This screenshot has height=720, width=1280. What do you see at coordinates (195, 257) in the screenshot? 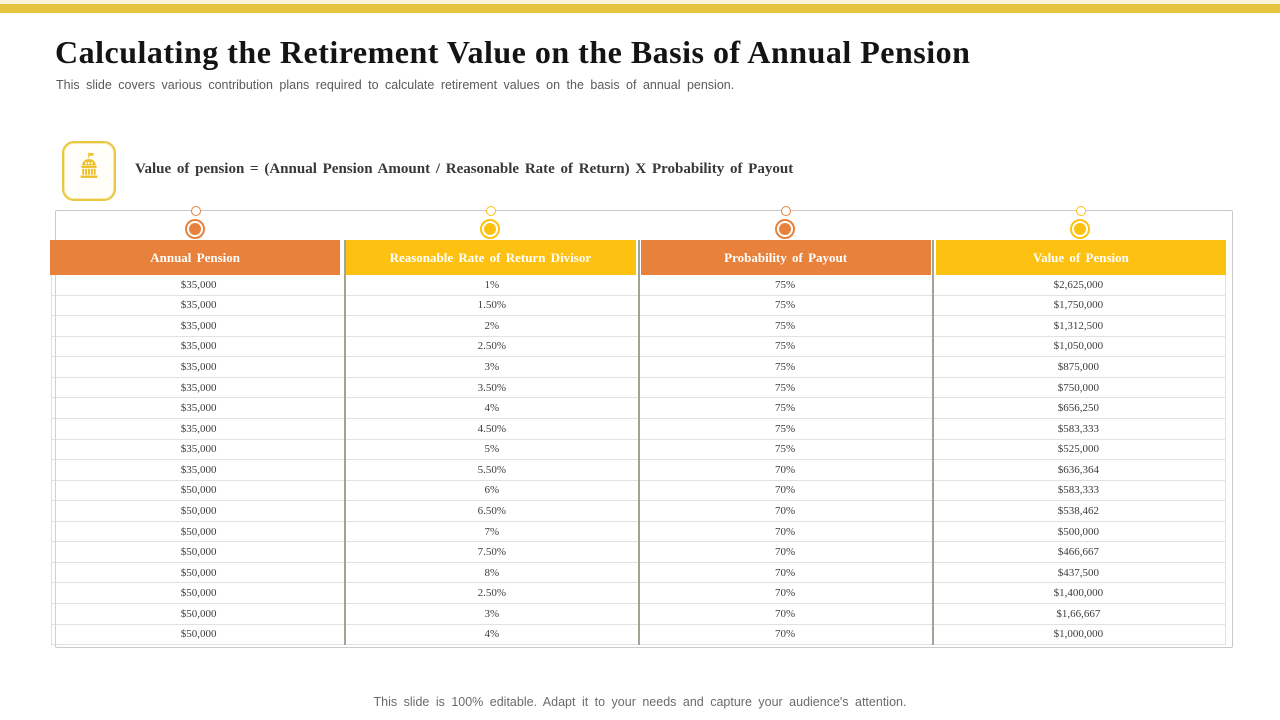
I see `column-header-annual-pension: Annual Pension` at bounding box center [195, 257].